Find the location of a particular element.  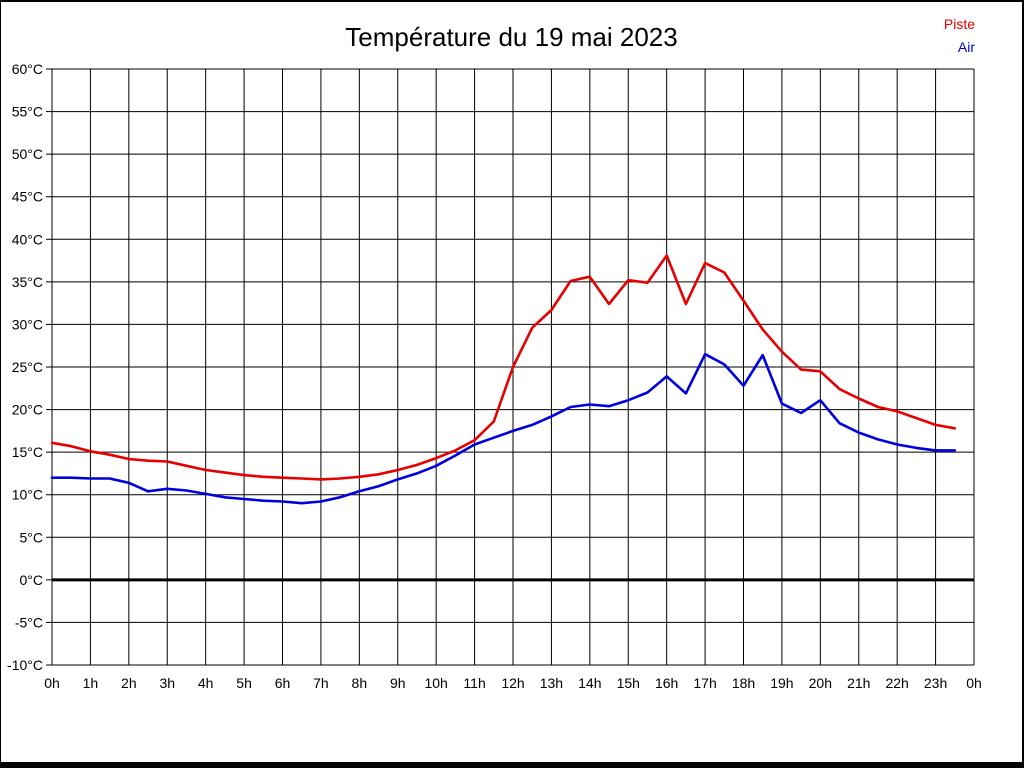

svg-text: 23h is located at coordinates (935, 683).